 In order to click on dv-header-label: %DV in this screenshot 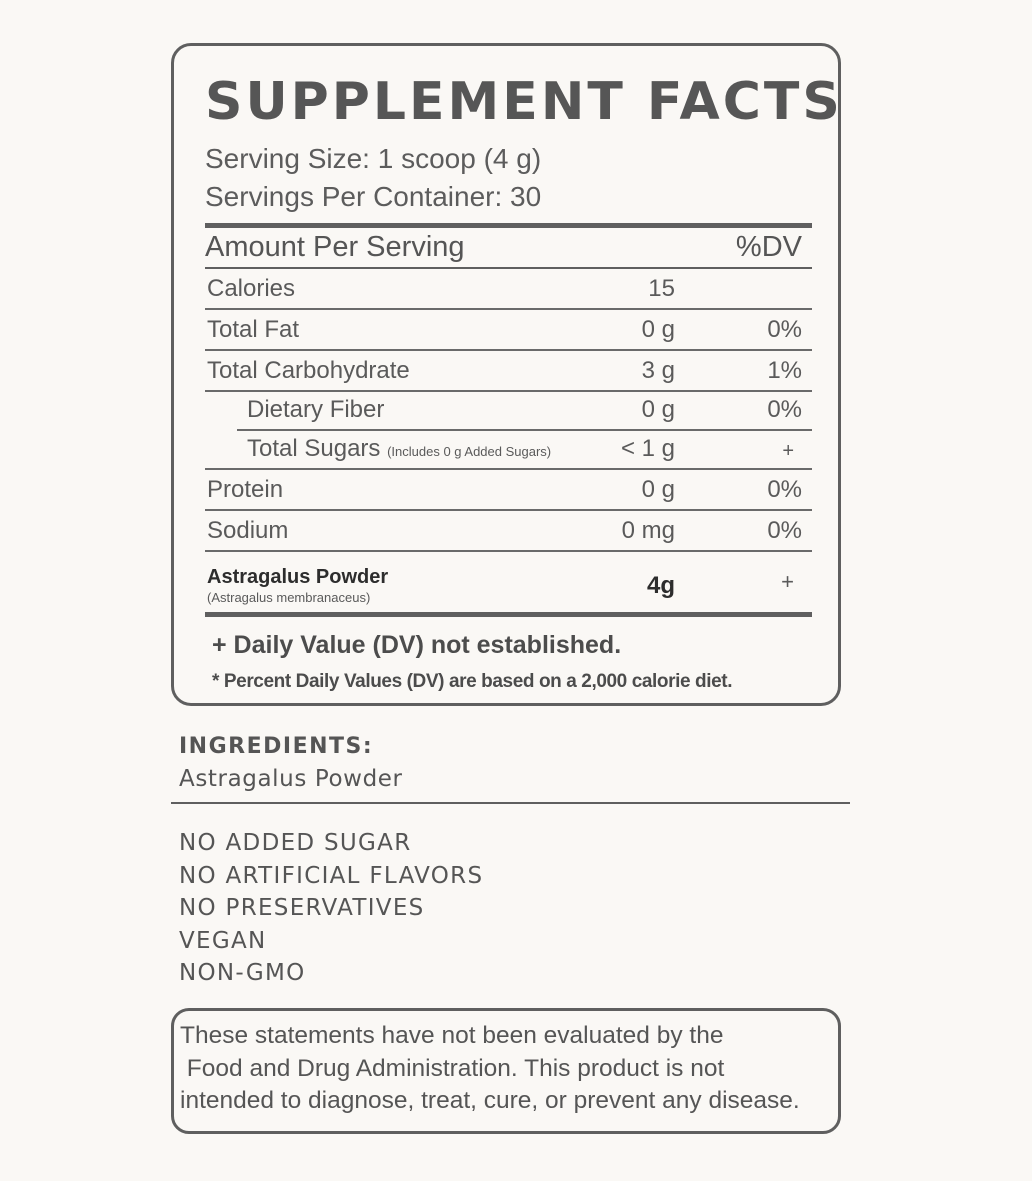, I will do `click(768, 247)`.